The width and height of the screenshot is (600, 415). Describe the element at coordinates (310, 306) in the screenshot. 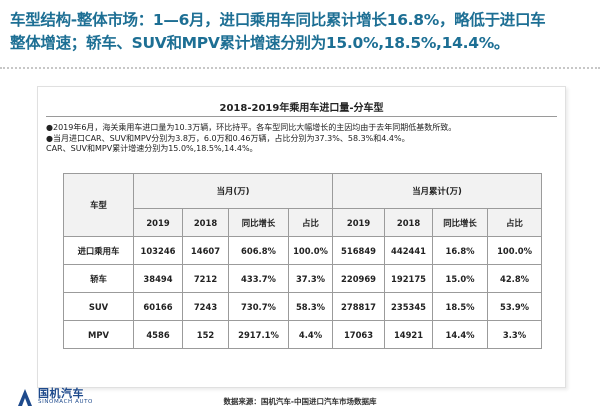

I see `table-cell: 58.3%` at that location.